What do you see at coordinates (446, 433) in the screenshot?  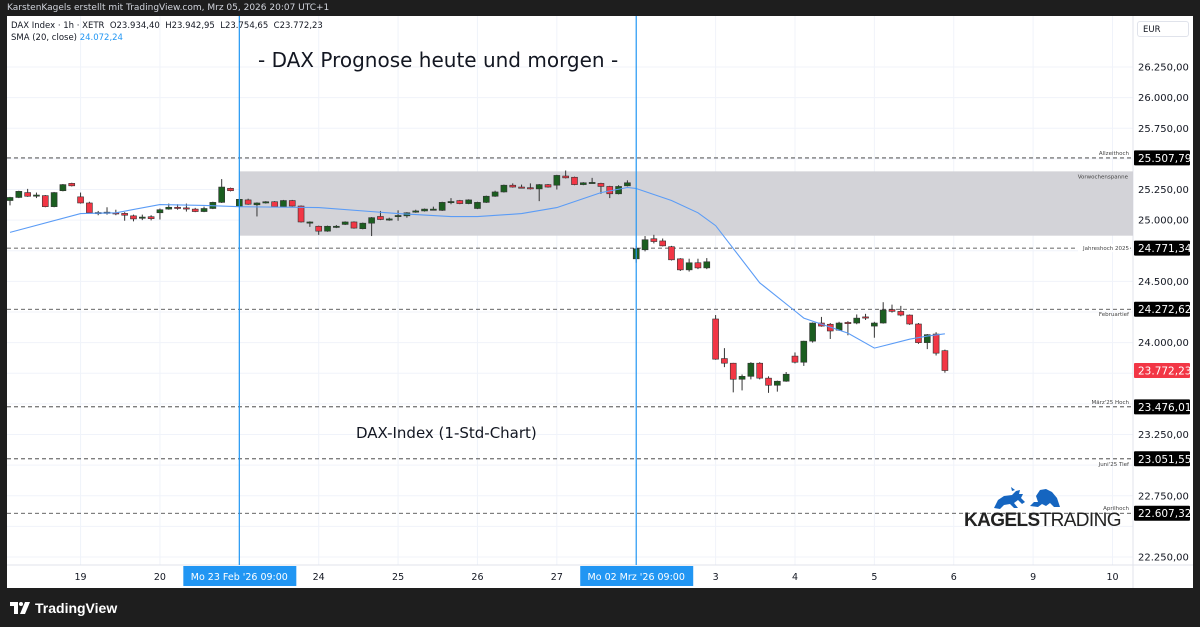 I see `chart-subtitle-annotation: DAX-Index (1-Std-Chart)` at bounding box center [446, 433].